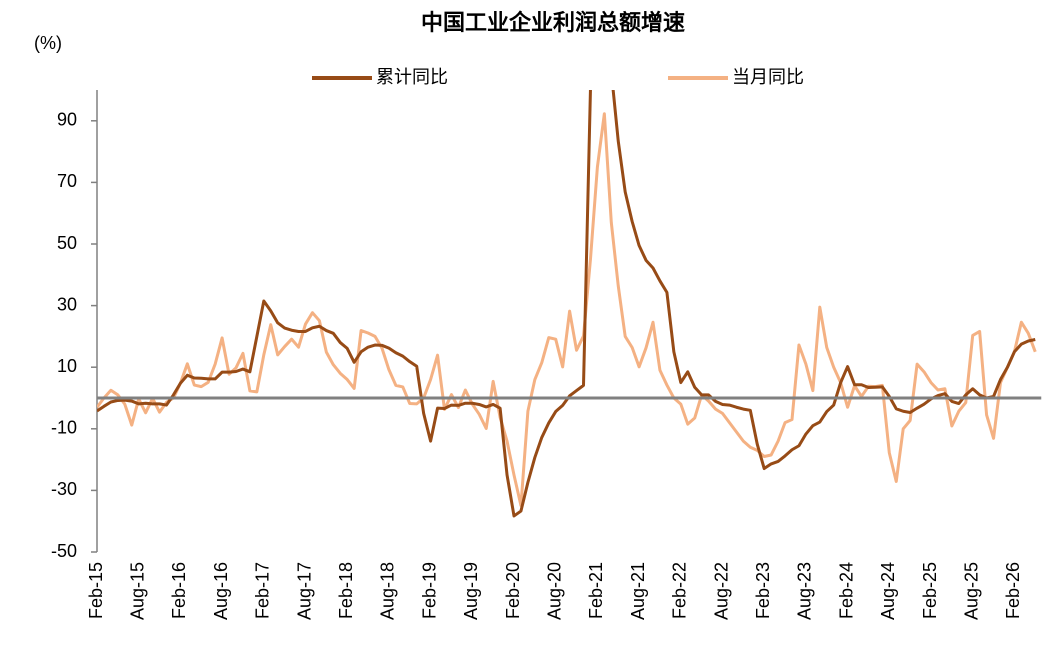  Describe the element at coordinates (67, 120) in the screenshot. I see `y-tick-label: 90` at that location.